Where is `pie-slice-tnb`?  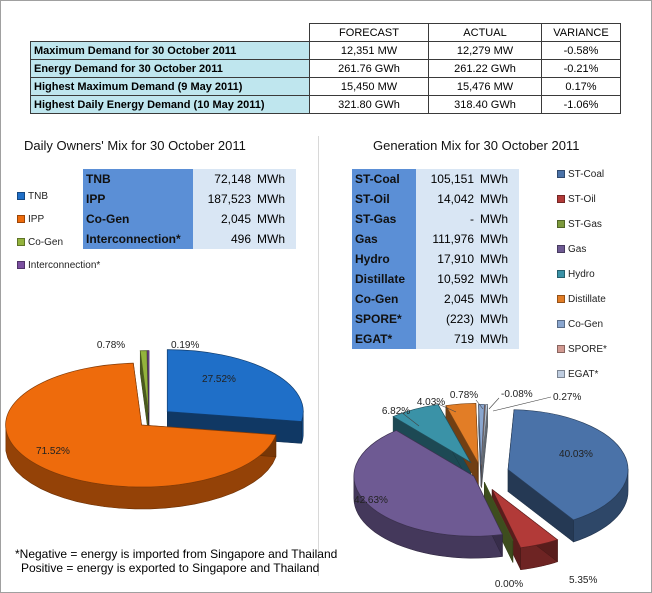
pie-slice-tnb is located at coordinates (235, 385).